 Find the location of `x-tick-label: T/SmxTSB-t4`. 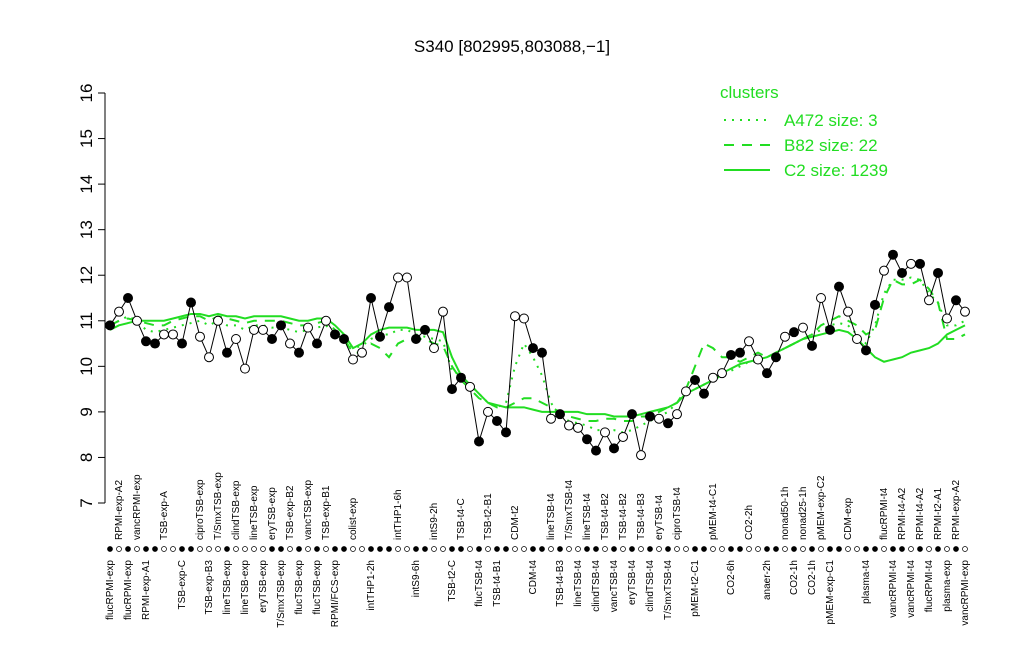

x-tick-label: T/SmxTSB-t4 is located at coordinates (569, 510).